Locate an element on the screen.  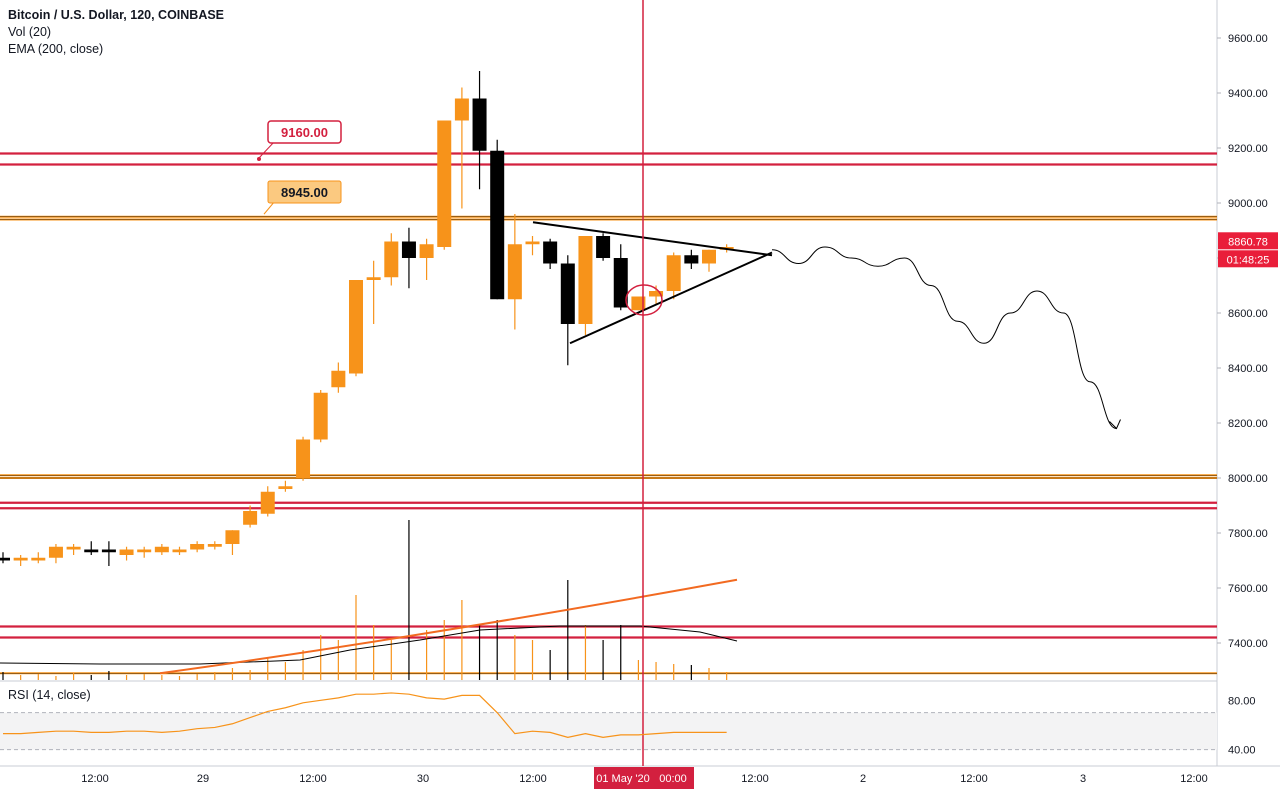
ema-200-line is located at coordinates (448, 626).